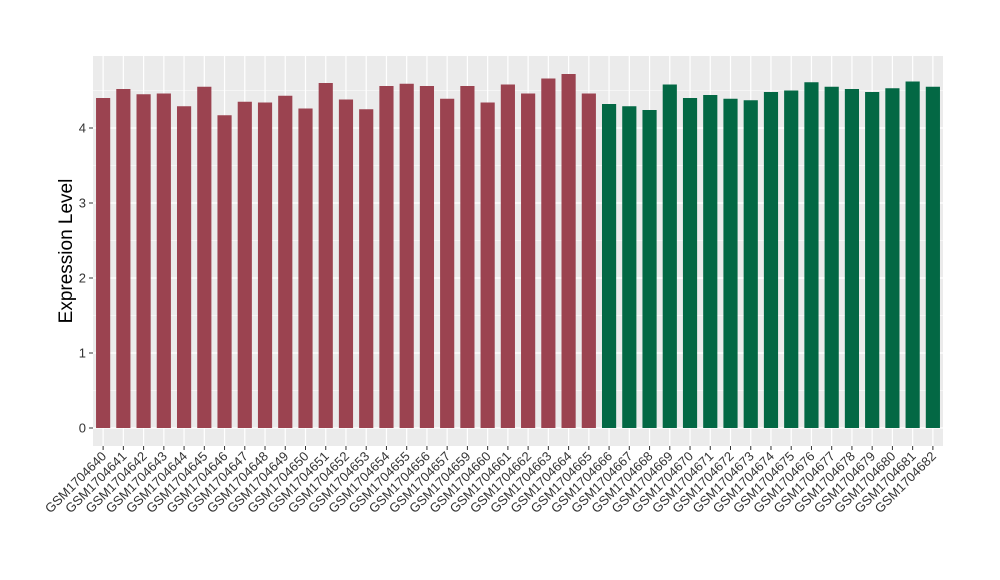  What do you see at coordinates (66, 251) in the screenshot?
I see `y-axis-title: Expression Level` at bounding box center [66, 251].